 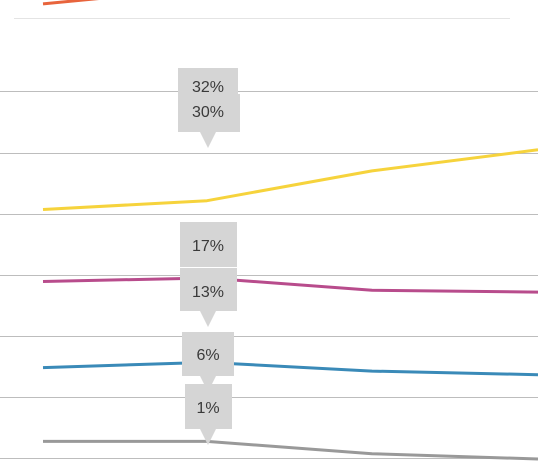 I want to click on tooltip-label-6: 1%, so click(x=207, y=408).